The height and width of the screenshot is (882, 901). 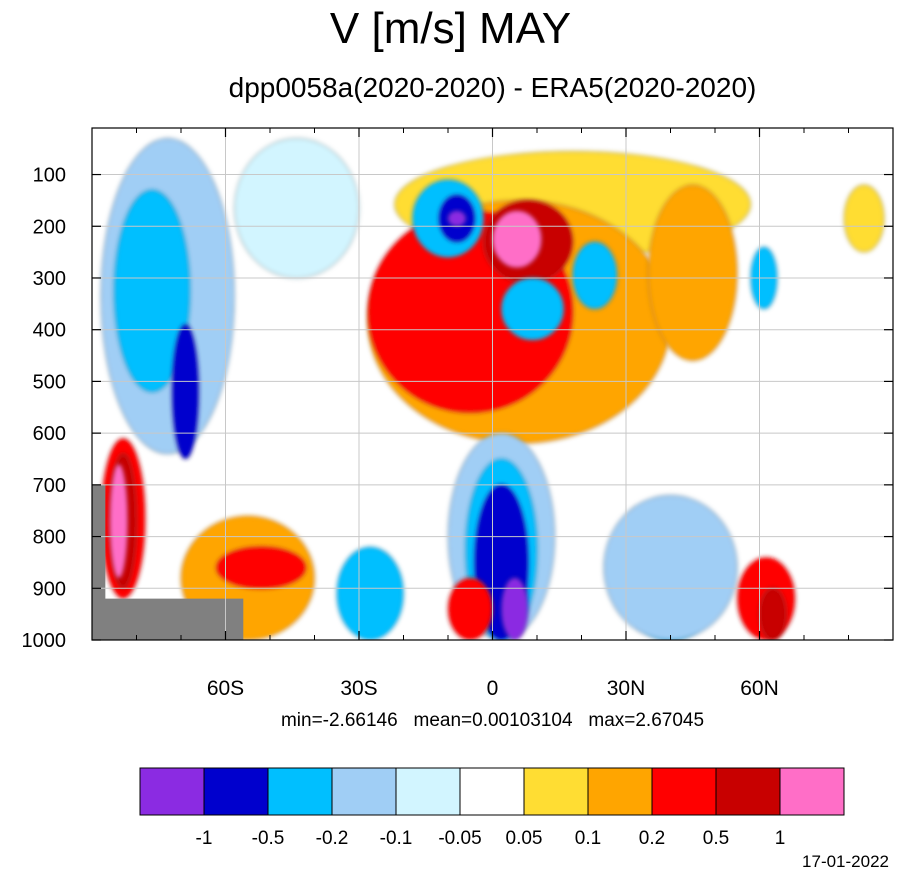 I want to click on x-tick-label: 30S, so click(x=358, y=688).